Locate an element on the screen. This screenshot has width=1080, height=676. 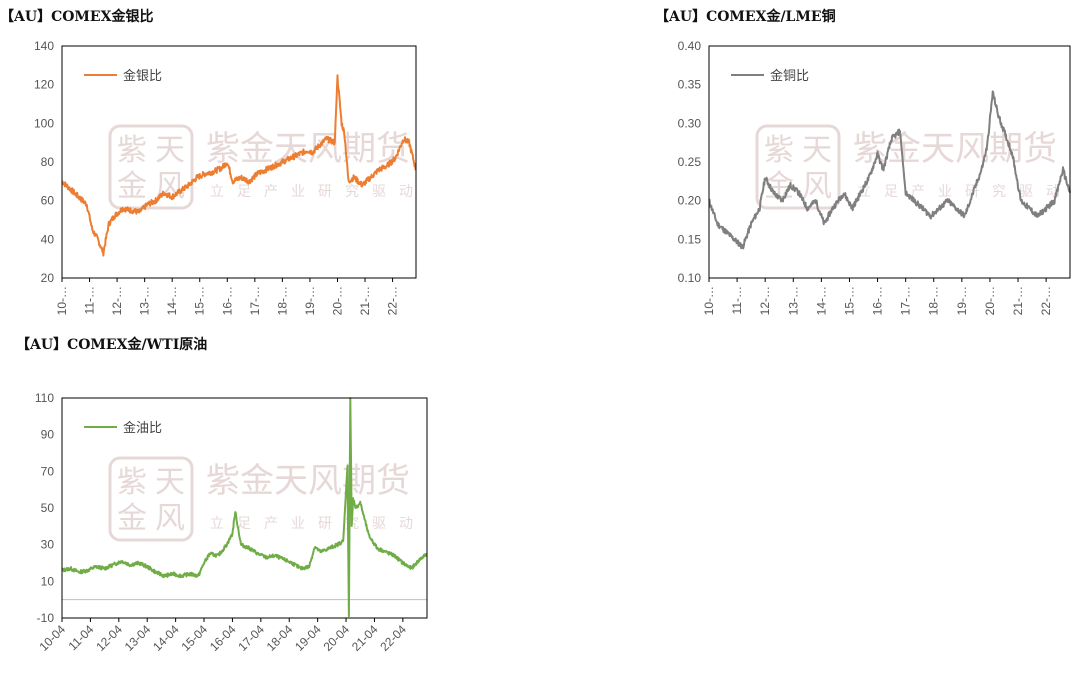
y-tick-label: 30 is located at coordinates (48, 545).